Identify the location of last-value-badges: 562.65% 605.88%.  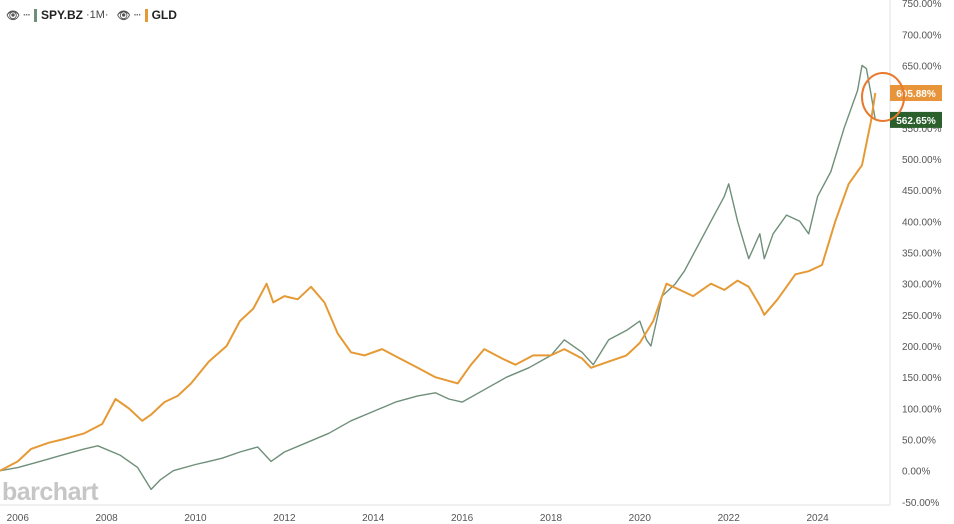
(916, 106).